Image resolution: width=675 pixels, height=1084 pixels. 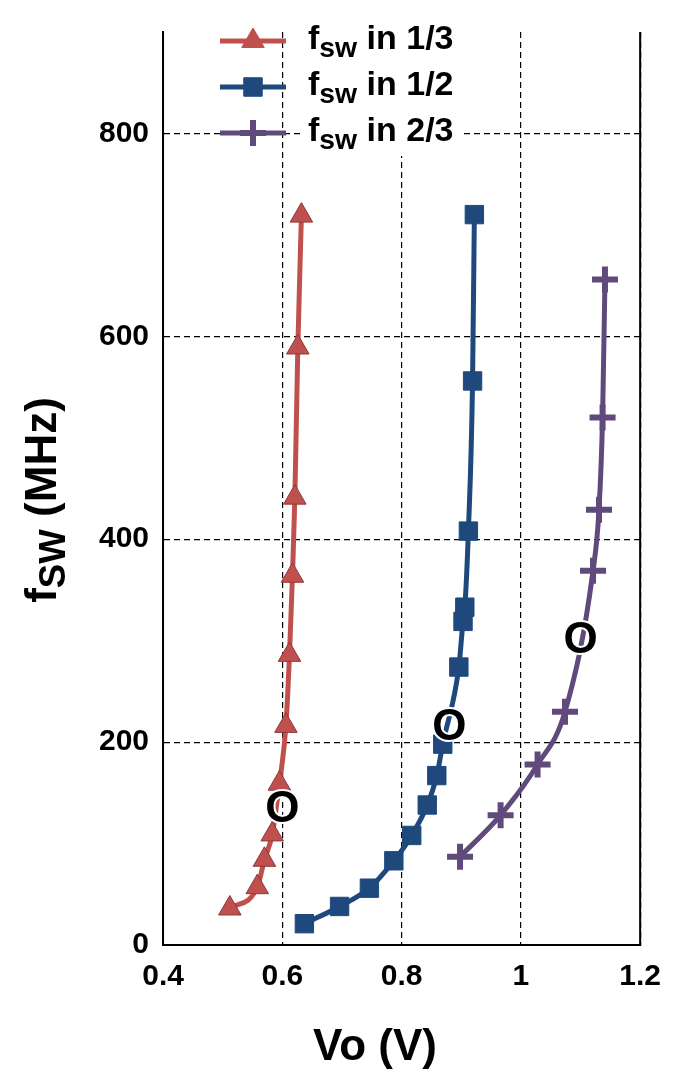 What do you see at coordinates (401, 975) in the screenshot?
I see `x-tick-label: 0.8` at bounding box center [401, 975].